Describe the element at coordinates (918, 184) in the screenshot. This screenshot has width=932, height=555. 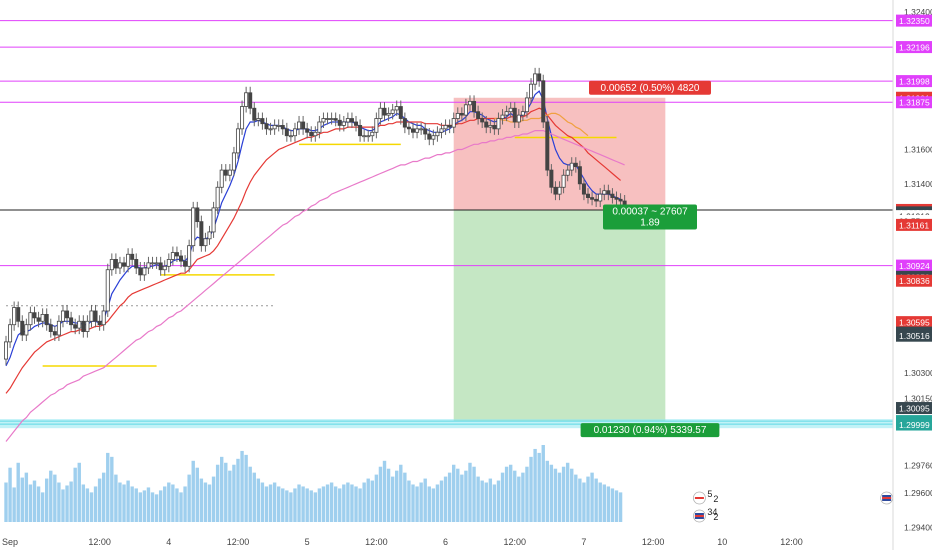
I see `price-axis-tick-label: 1.31400` at that location.